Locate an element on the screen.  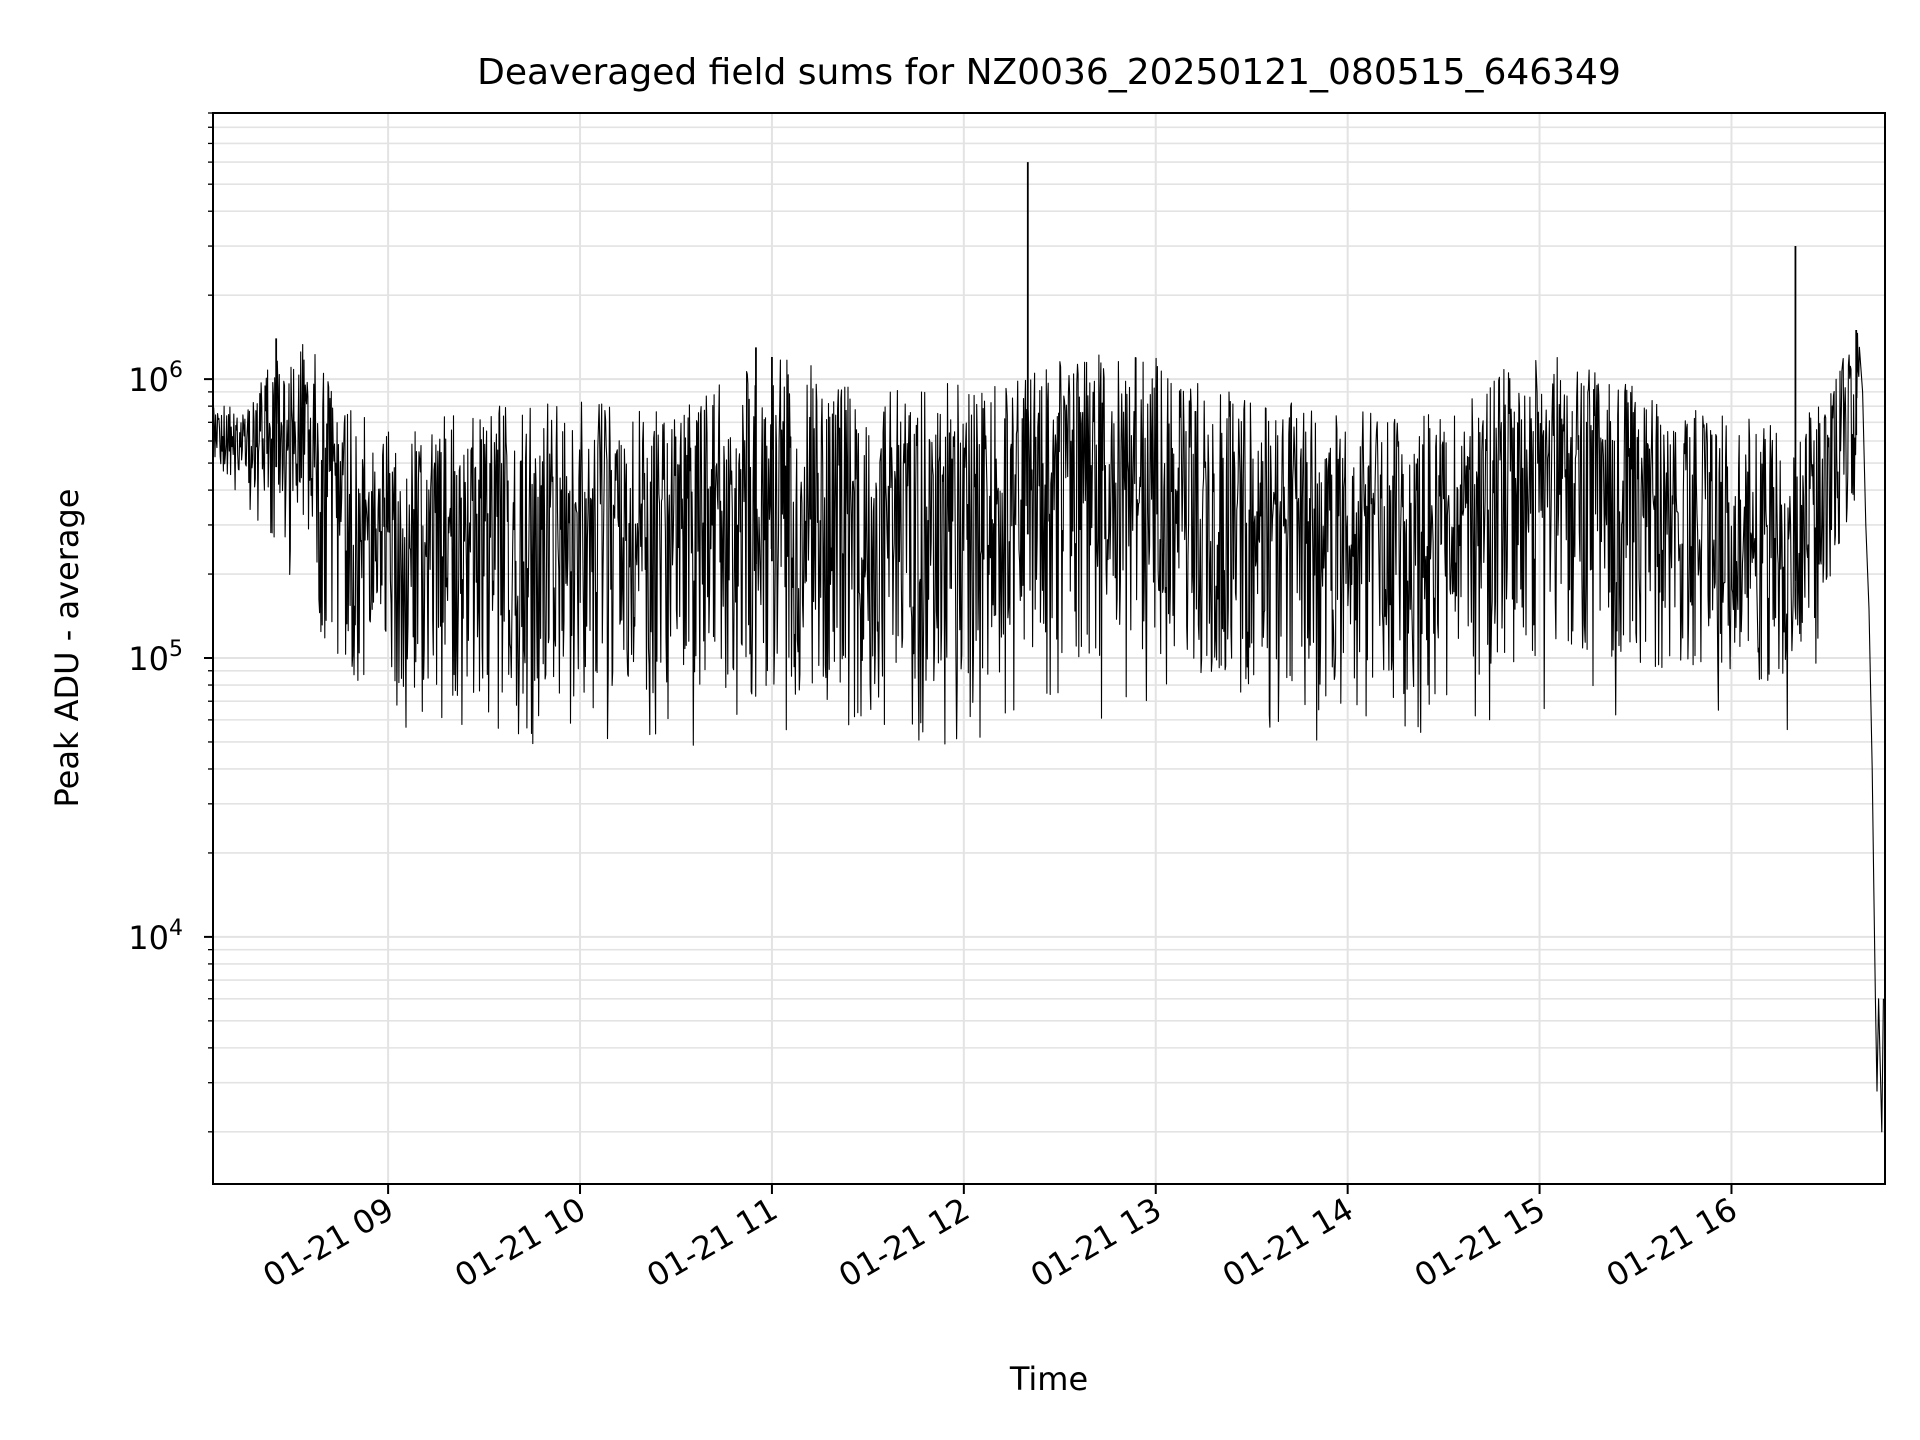
y-tick-label: 105 is located at coordinates (155, 657).